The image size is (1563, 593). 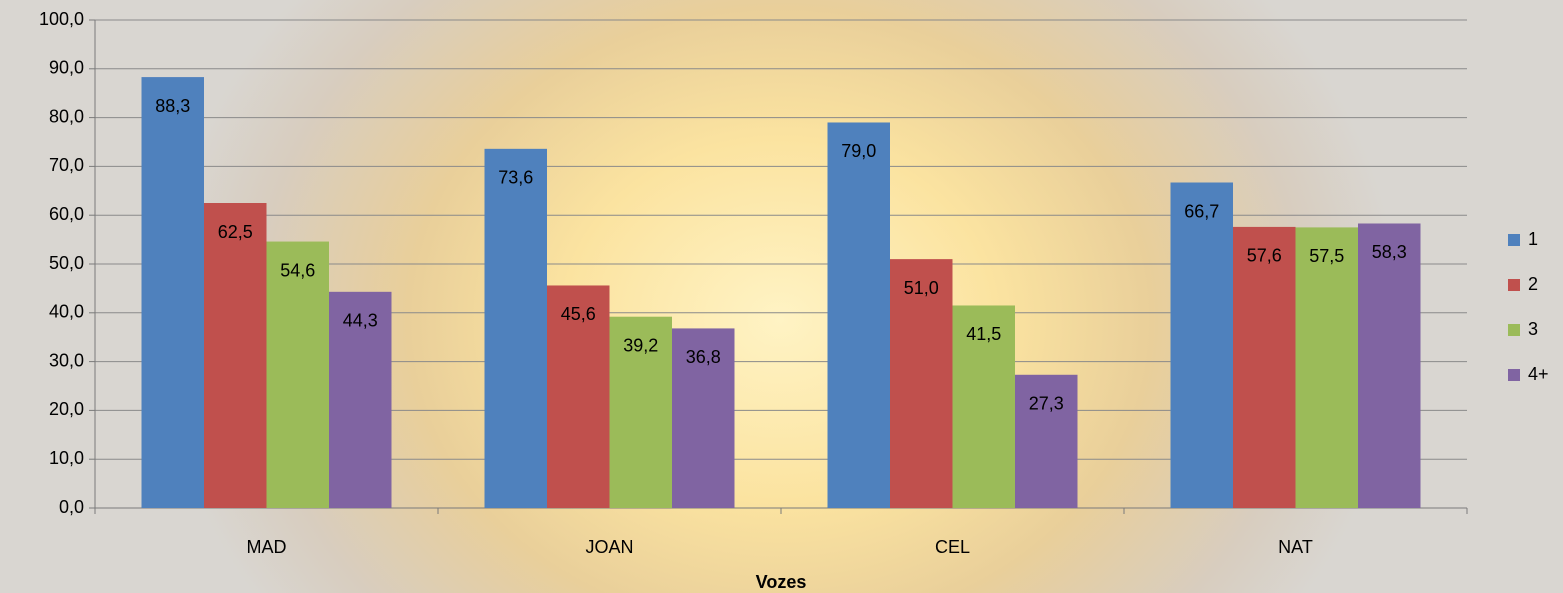 What do you see at coordinates (921, 288) in the screenshot?
I see `data-label: 51,0` at bounding box center [921, 288].